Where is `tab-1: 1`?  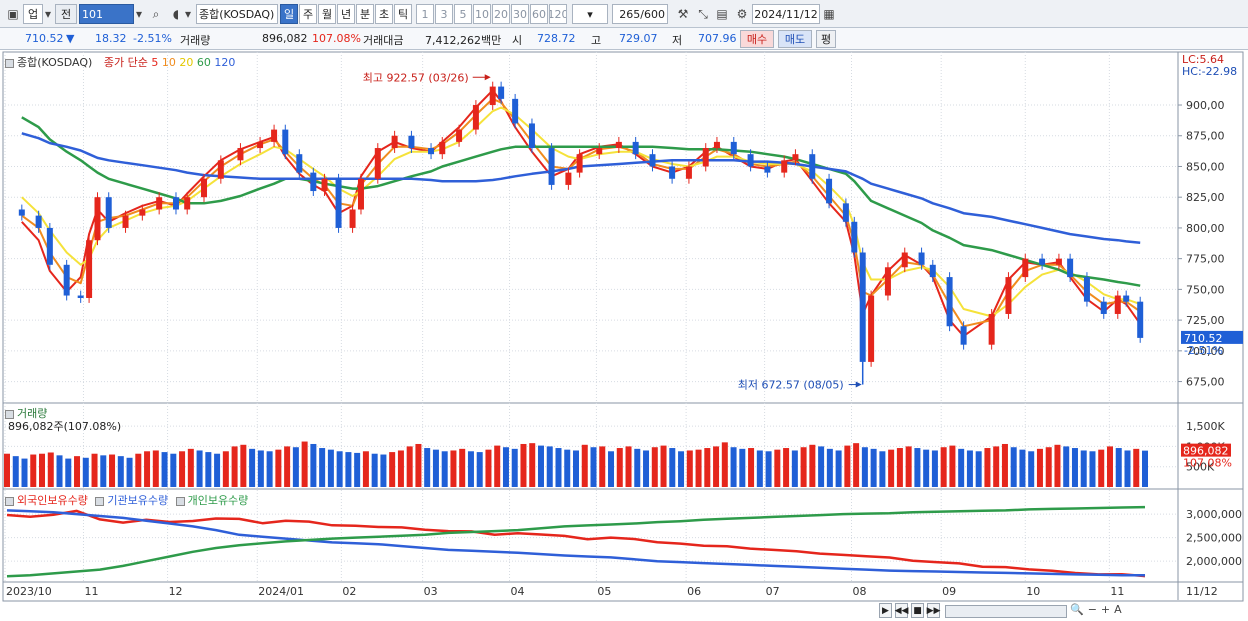
tab-1: 1 is located at coordinates (425, 14).